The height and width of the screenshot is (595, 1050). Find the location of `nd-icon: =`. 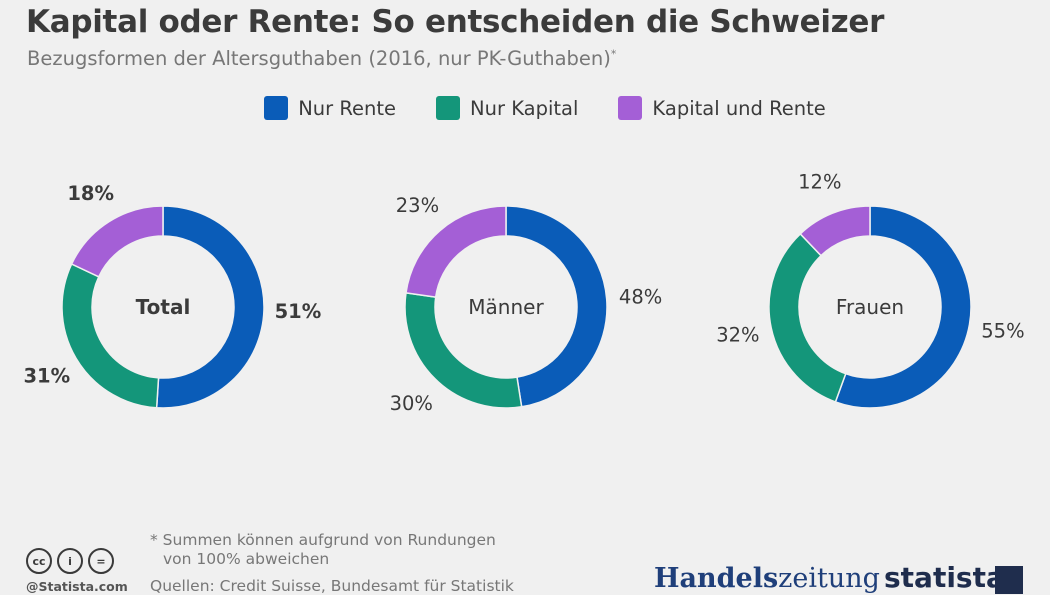

nd-icon: = is located at coordinates (101, 561).